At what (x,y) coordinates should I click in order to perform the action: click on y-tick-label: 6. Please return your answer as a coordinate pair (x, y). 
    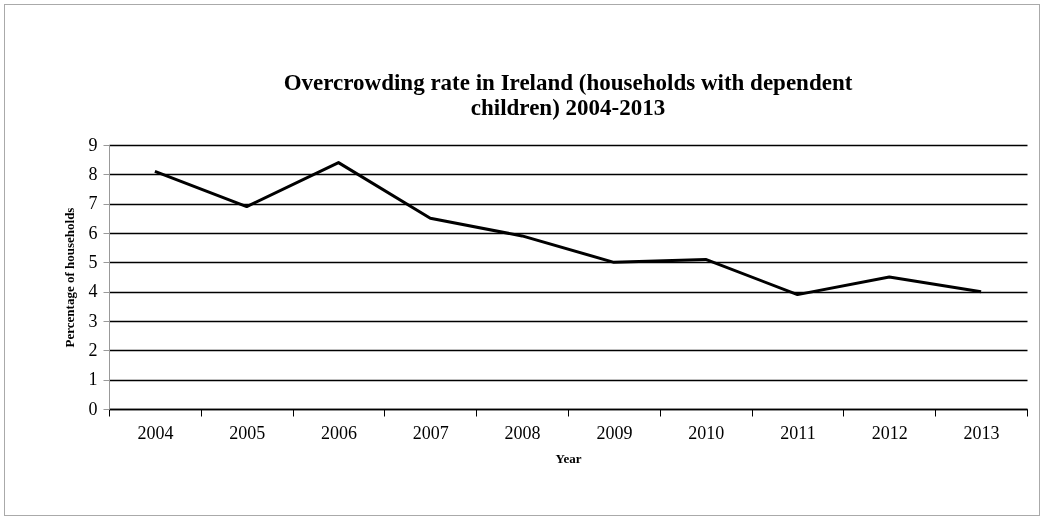
    Looking at the image, I should click on (93, 232).